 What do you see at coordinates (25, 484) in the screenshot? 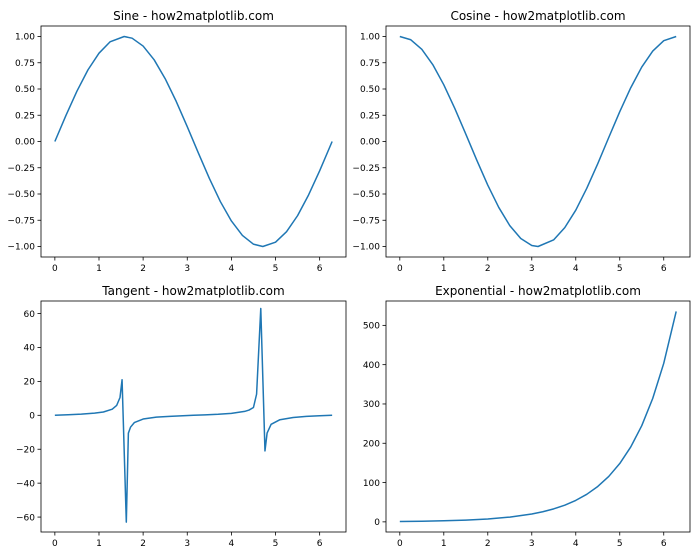
I see `y-tick-label: −40` at bounding box center [25, 484].